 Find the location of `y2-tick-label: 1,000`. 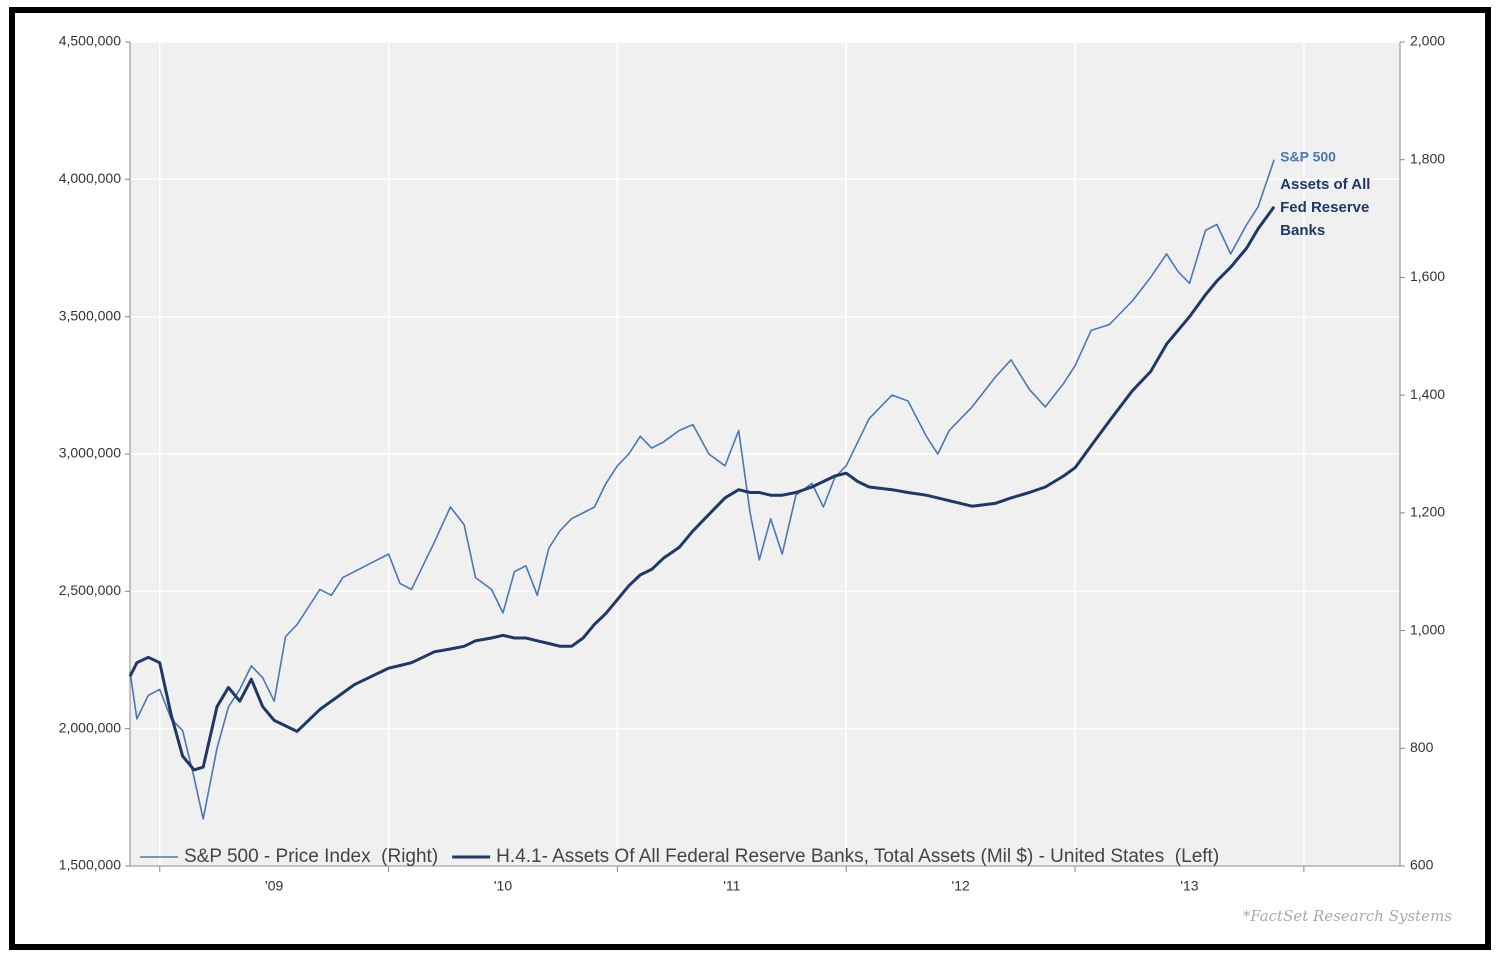

y2-tick-label: 1,000 is located at coordinates (1427, 629).